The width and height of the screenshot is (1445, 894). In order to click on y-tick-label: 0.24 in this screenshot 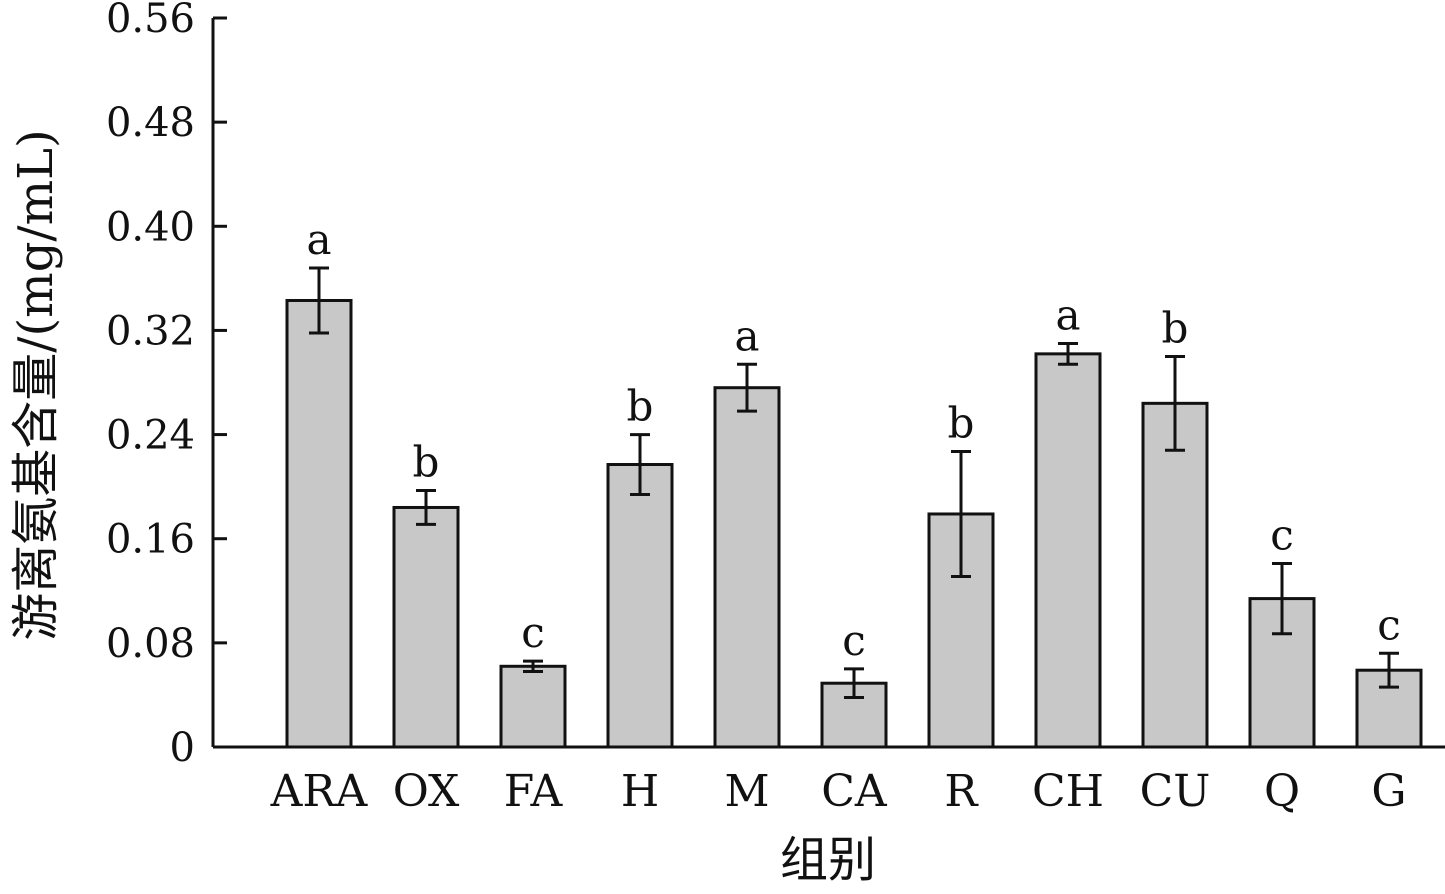, I will do `click(150, 436)`.